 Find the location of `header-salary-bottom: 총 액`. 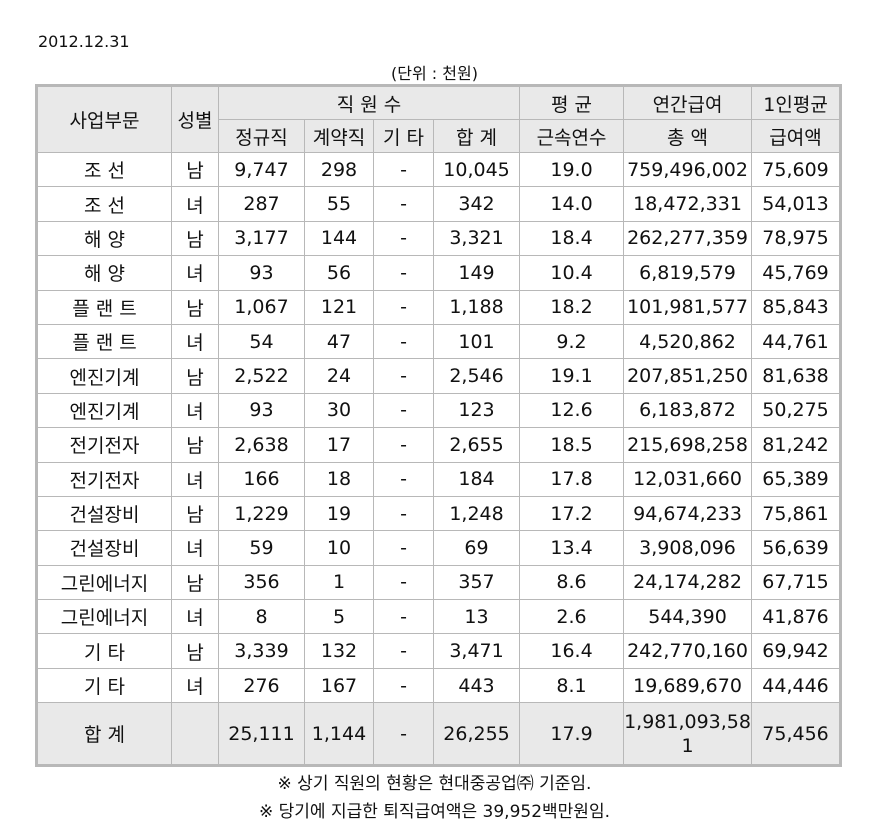

header-salary-bottom: 총 액 is located at coordinates (688, 136).